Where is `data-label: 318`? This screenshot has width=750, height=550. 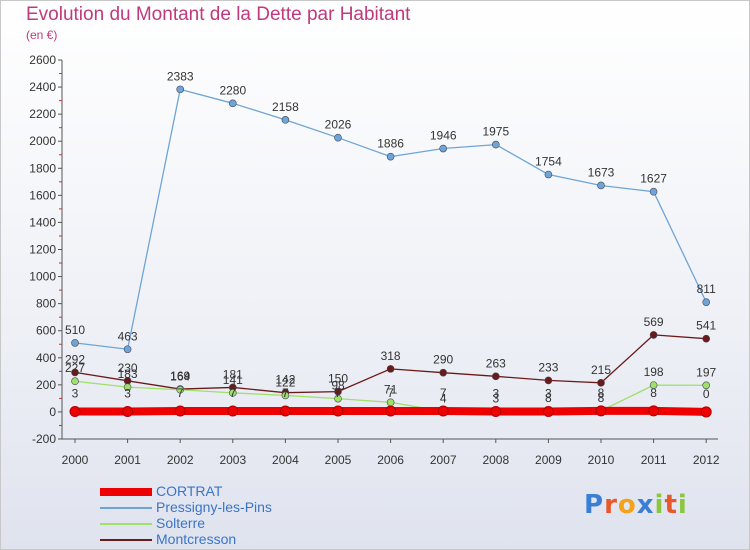
data-label: 318 is located at coordinates (391, 356).